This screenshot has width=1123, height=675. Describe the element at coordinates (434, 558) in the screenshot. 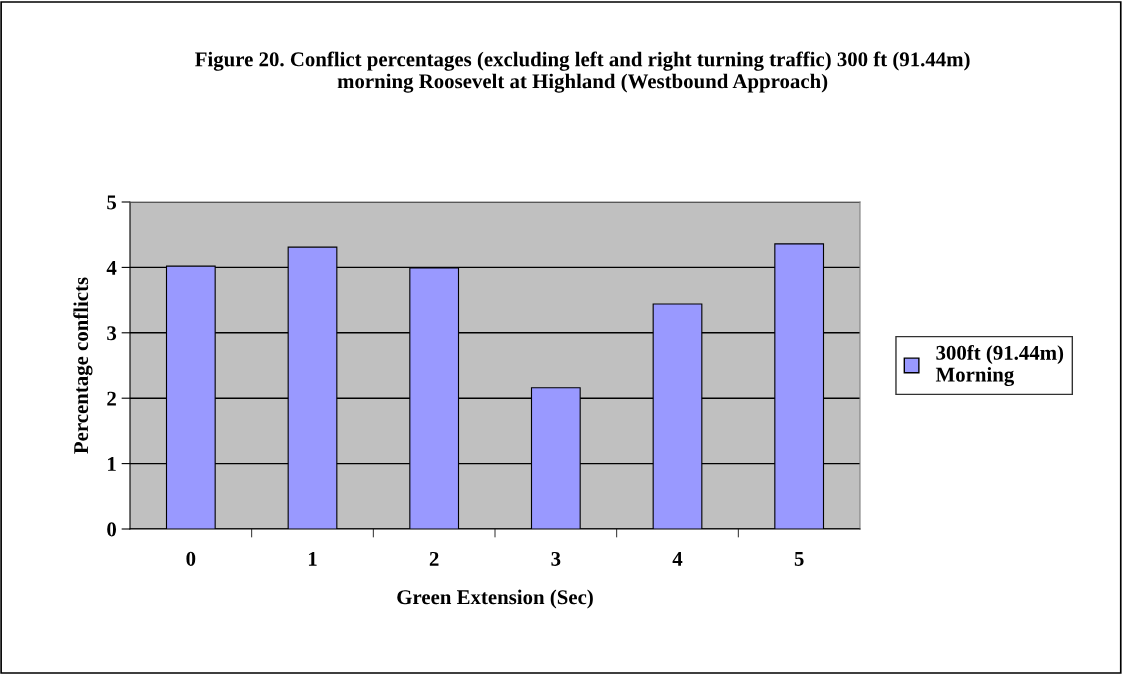

I see `x-tick-label: 2` at that location.